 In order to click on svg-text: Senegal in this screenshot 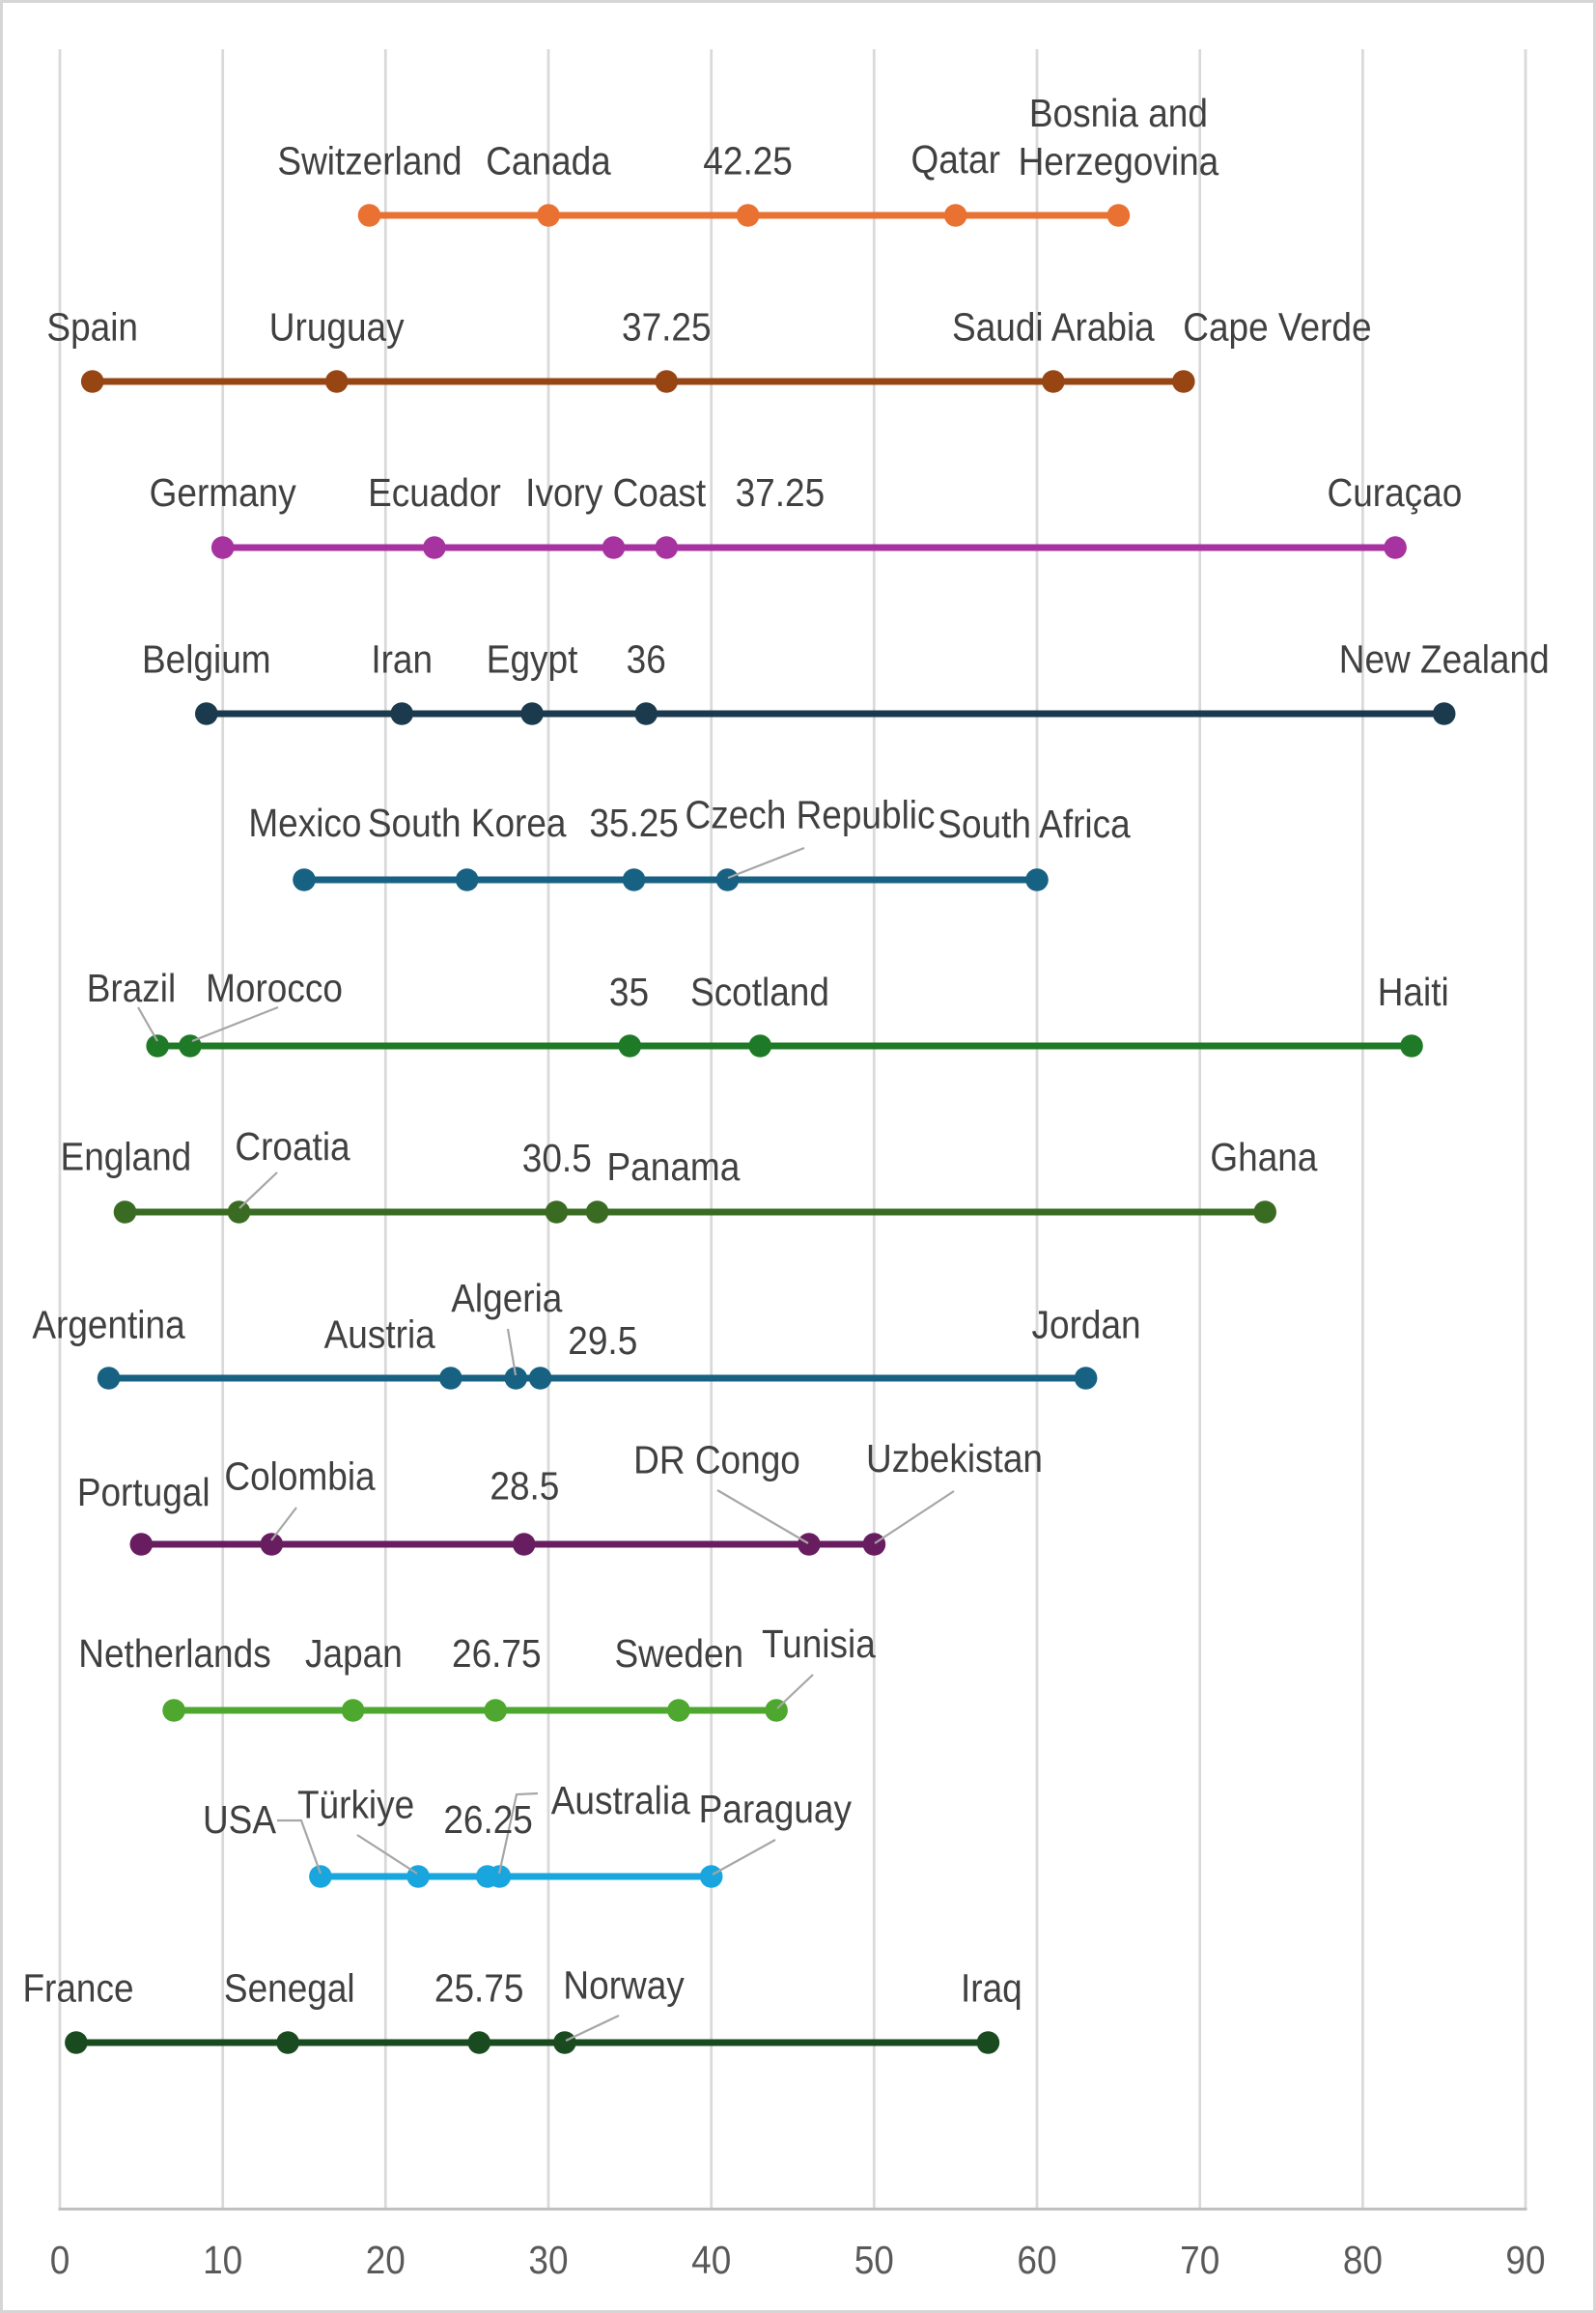, I will do `click(289, 1989)`.